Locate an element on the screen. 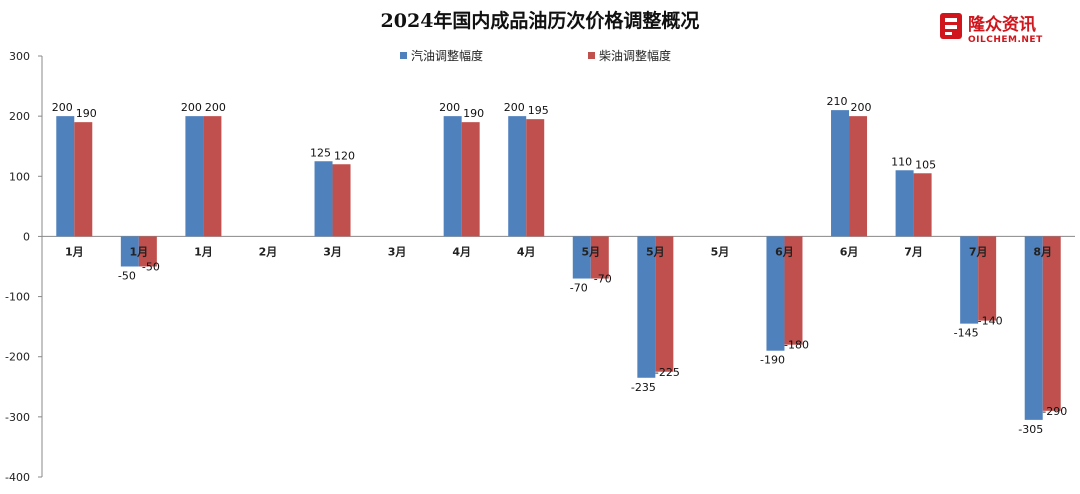  oilchem-logo: 隆众资讯 OILCHEM.NET is located at coordinates (991, 29).